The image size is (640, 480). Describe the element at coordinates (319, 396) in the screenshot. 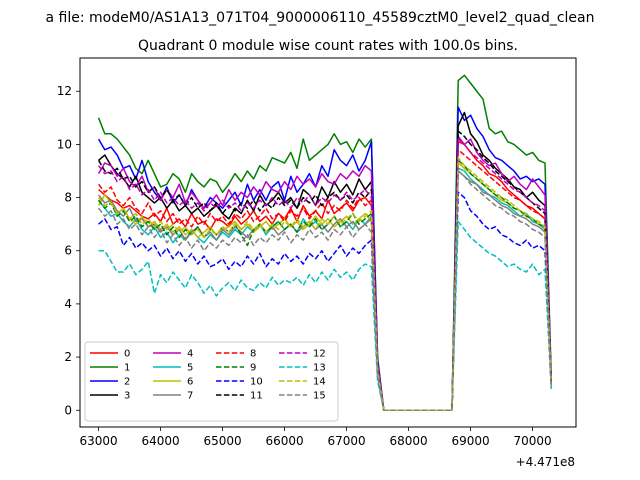

I see `legend-label-15: 15` at that location.